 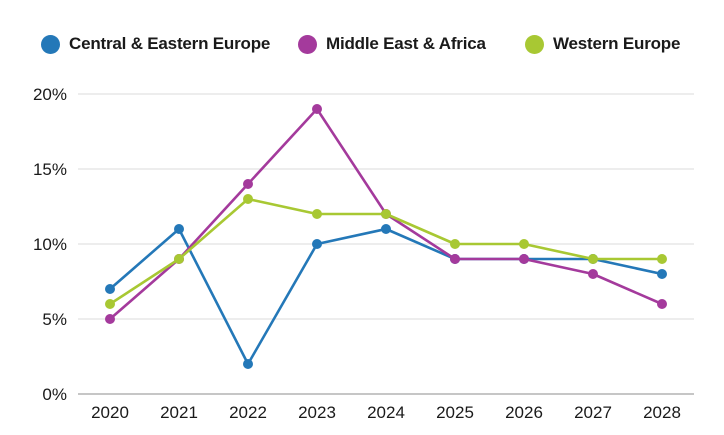 What do you see at coordinates (593, 412) in the screenshot?
I see `x-axis-tick-label: 2027` at bounding box center [593, 412].